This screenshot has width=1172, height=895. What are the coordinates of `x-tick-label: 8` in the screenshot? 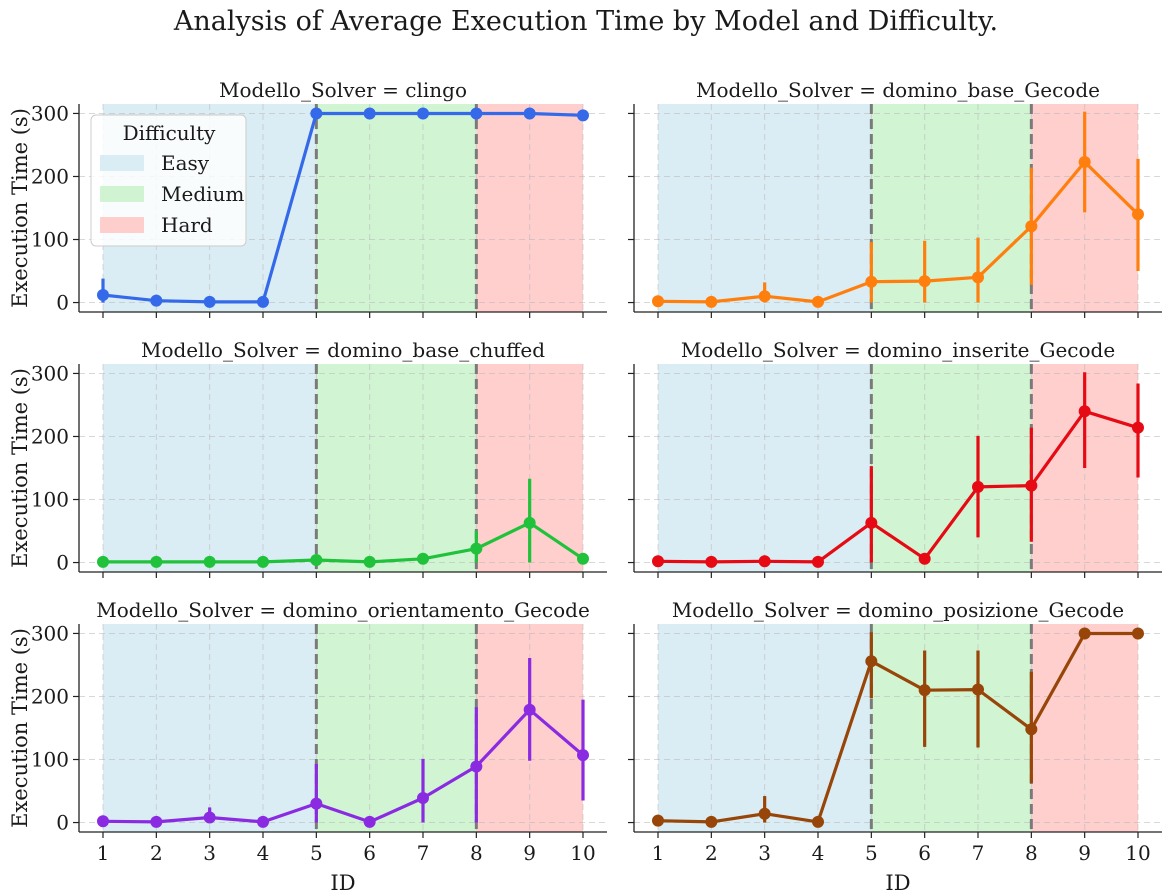 It's located at (1031, 853).